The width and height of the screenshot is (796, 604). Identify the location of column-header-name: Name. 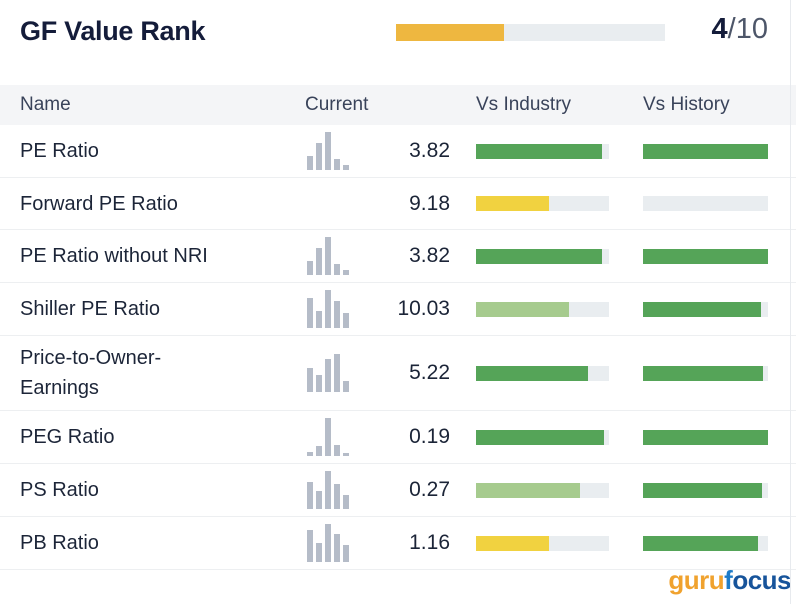
(45, 104).